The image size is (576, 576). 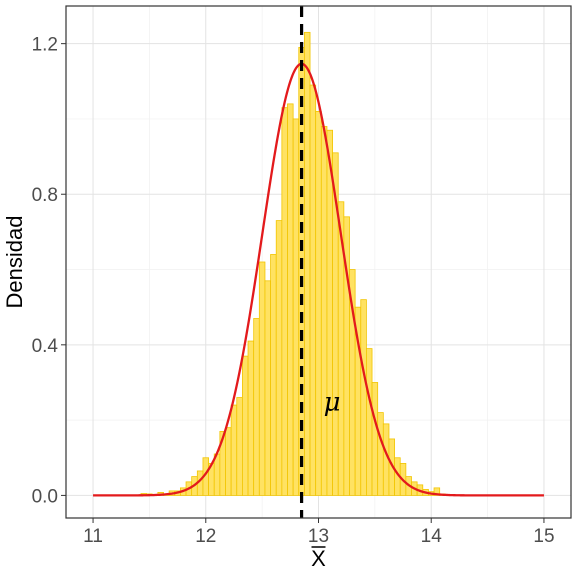 What do you see at coordinates (93, 536) in the screenshot?
I see `x-tick-label: 11` at bounding box center [93, 536].